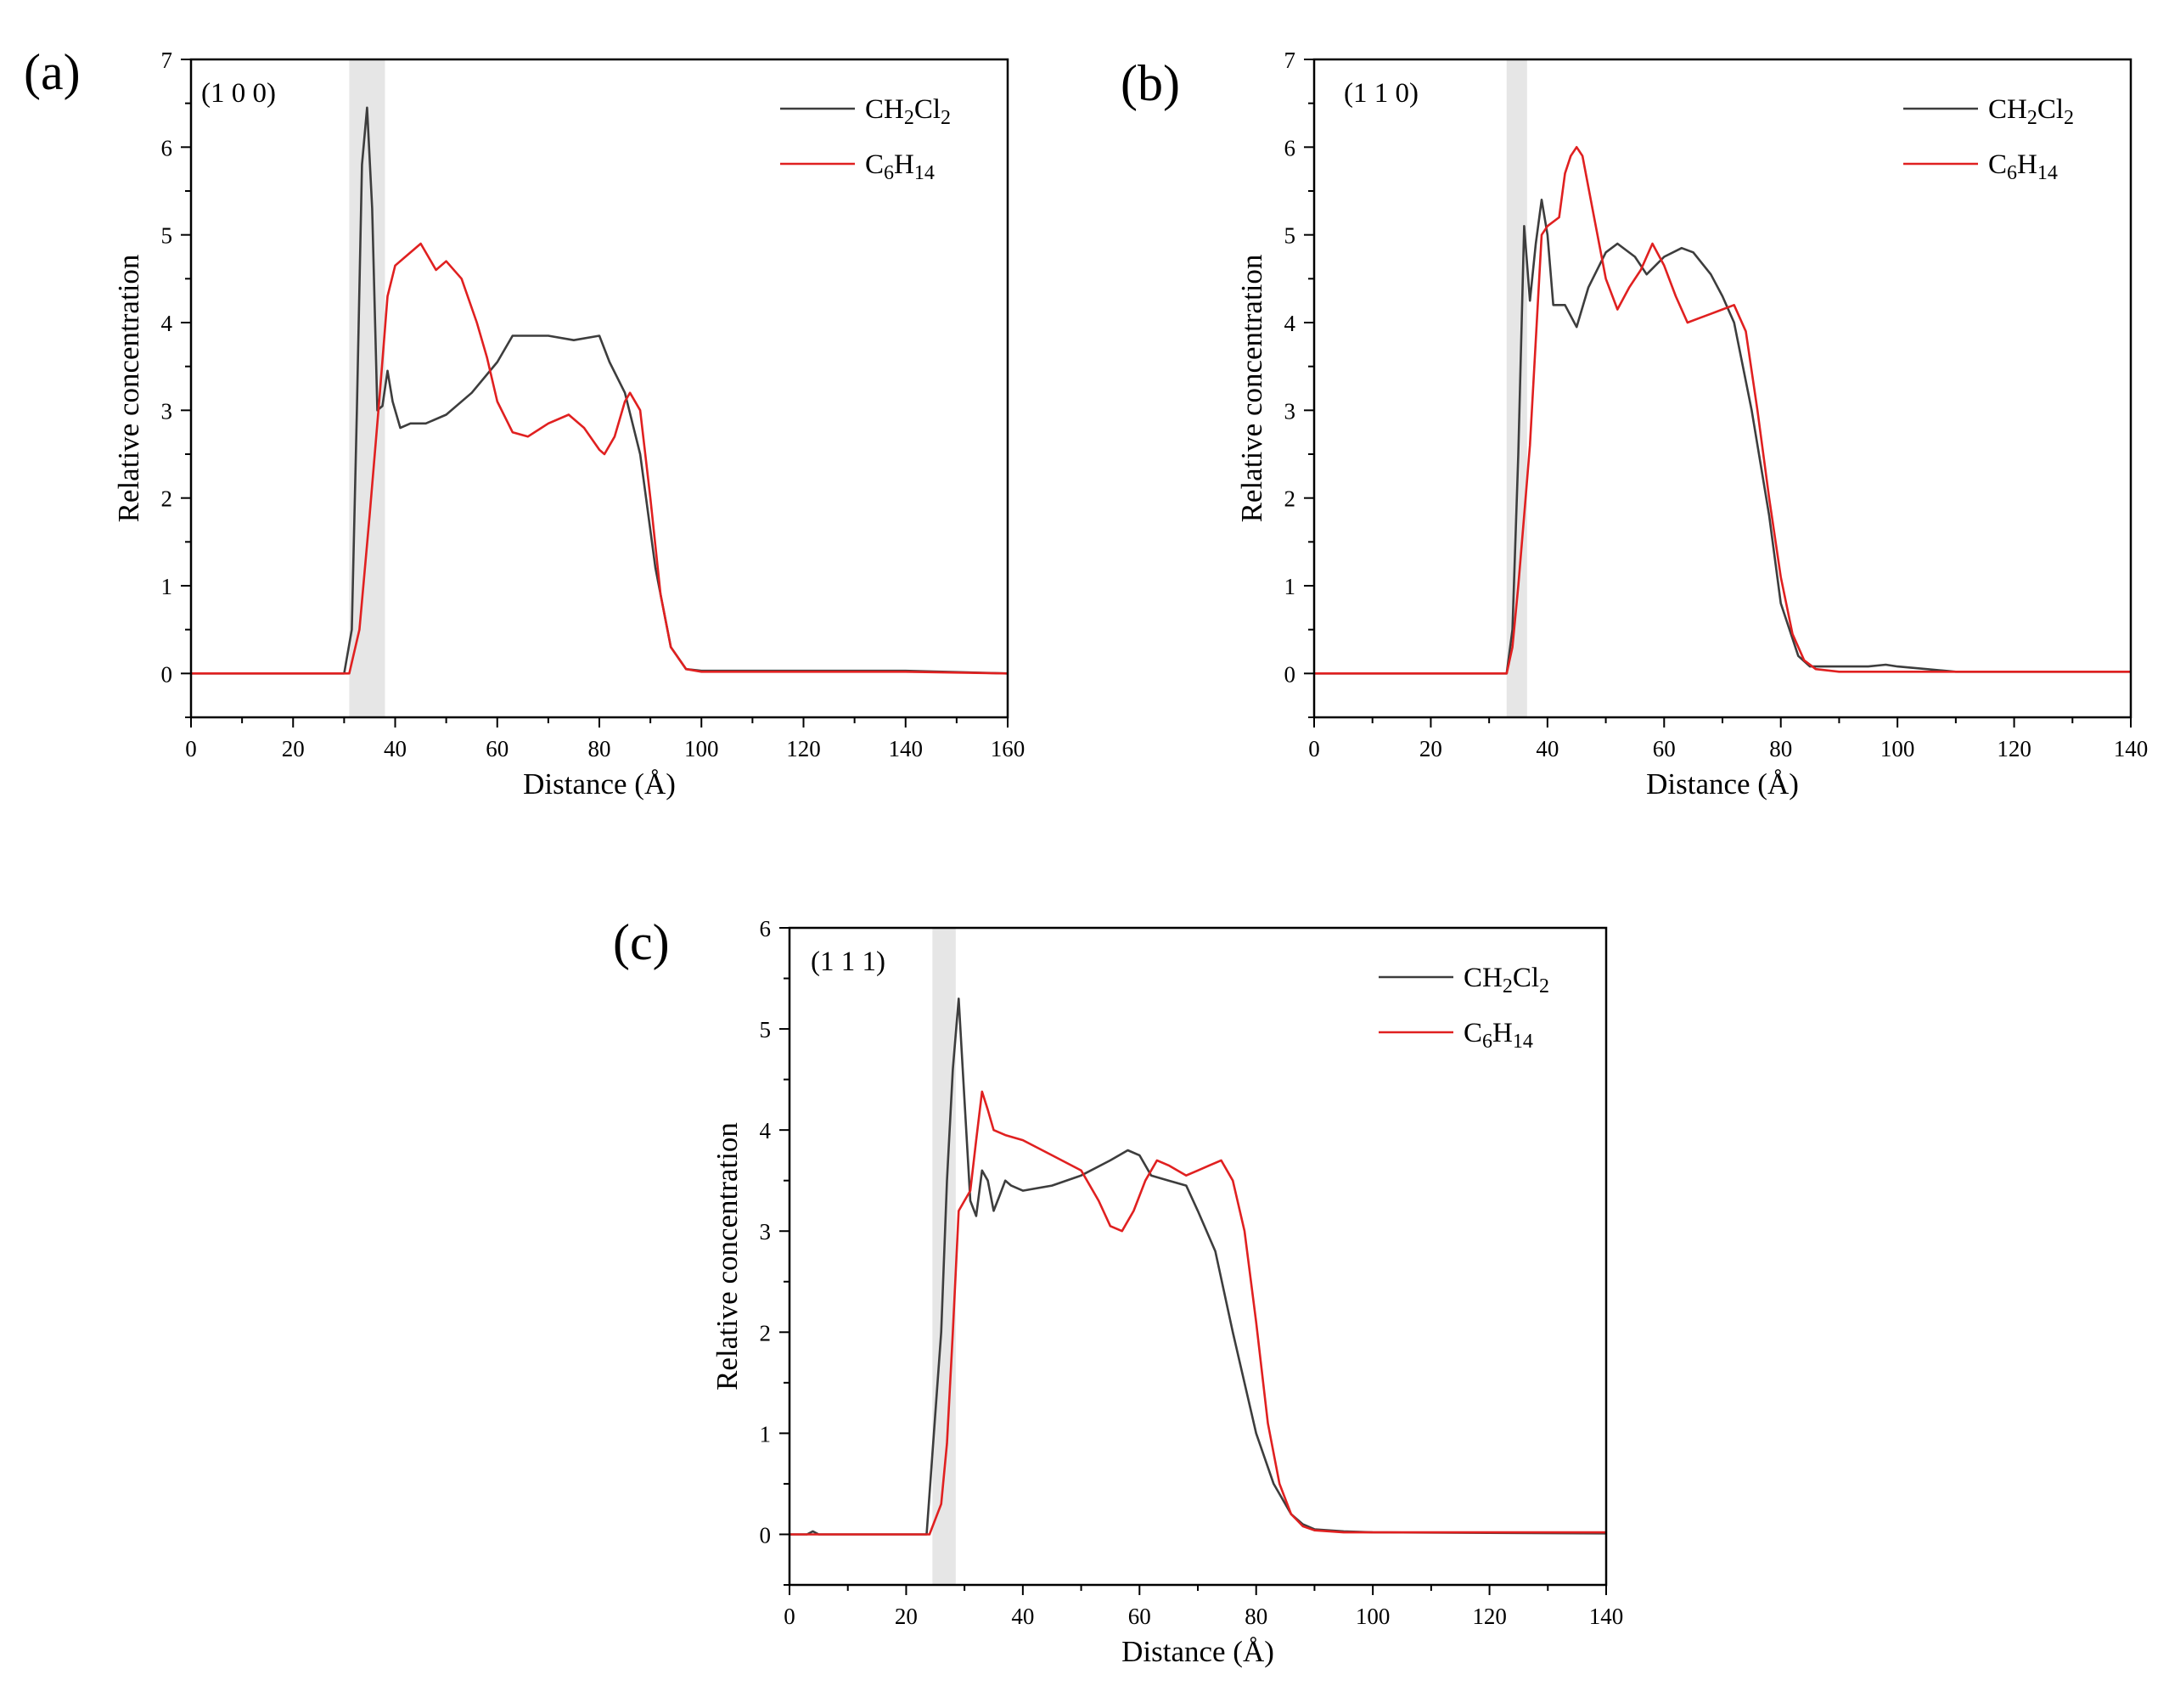 The height and width of the screenshot is (1708, 2169). Describe the element at coordinates (1008, 748) in the screenshot. I see `x-tick-label: 160` at that location.